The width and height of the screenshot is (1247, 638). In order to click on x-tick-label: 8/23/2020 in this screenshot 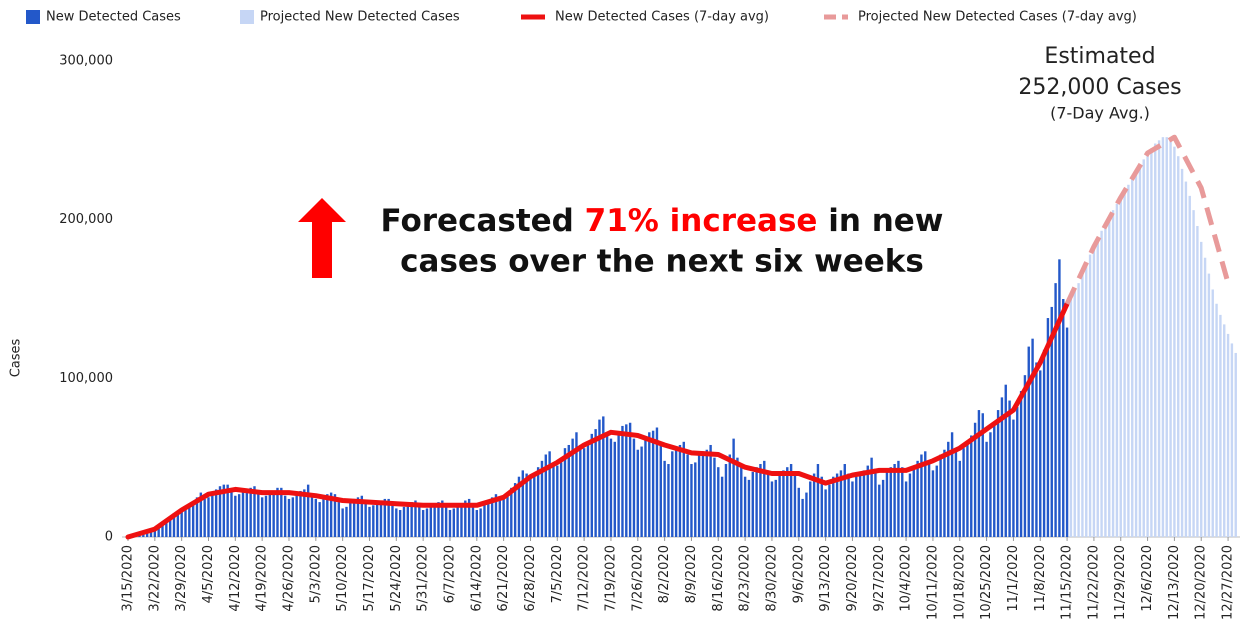, I will do `click(745, 578)`.